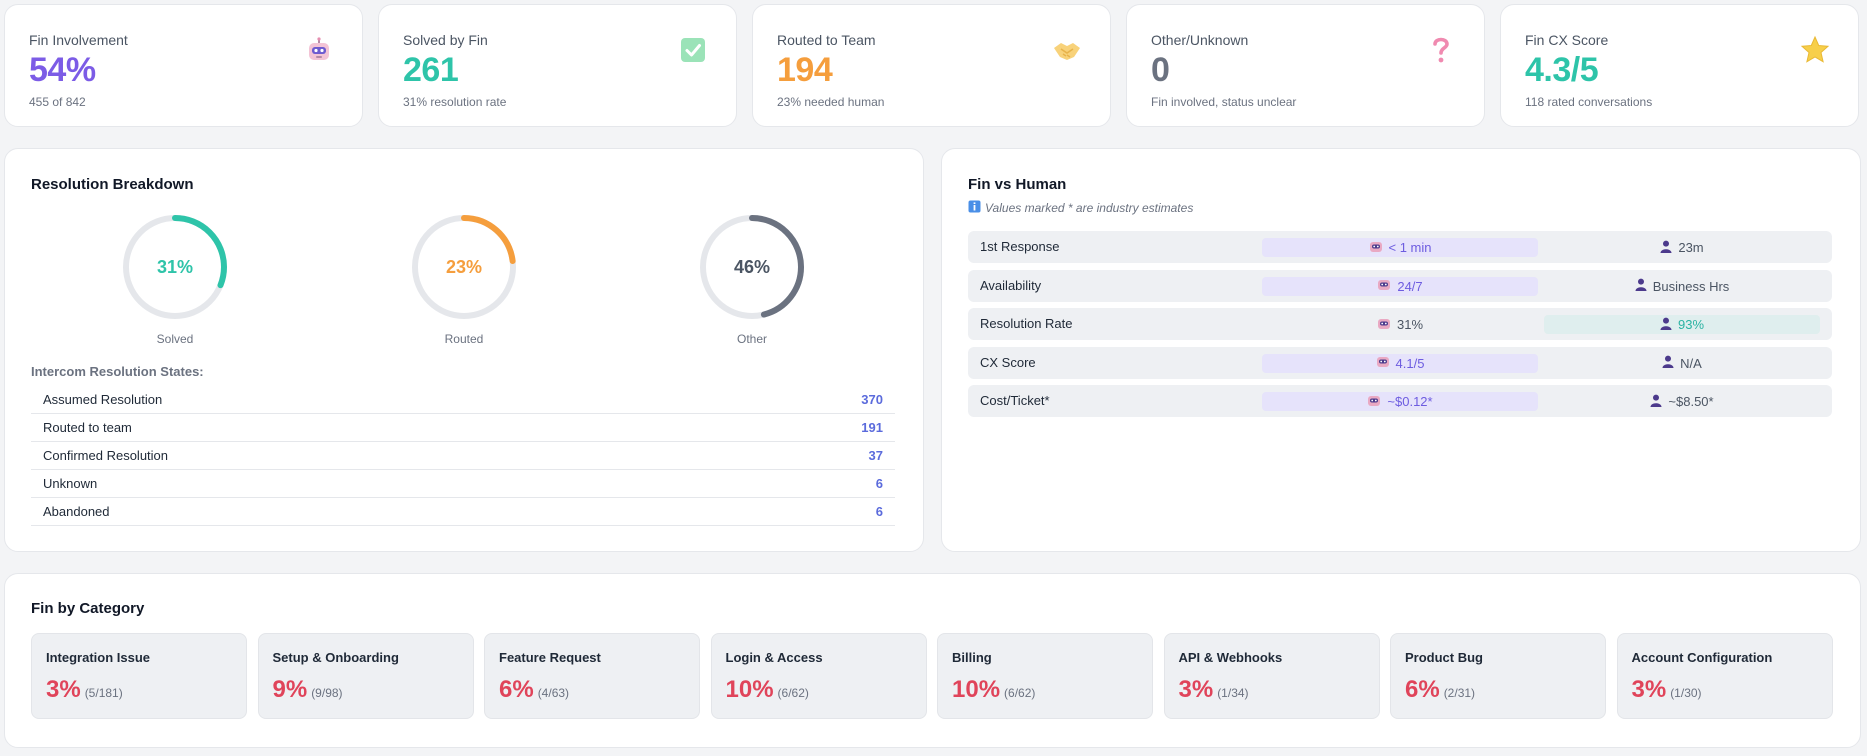  I want to click on kpi-sub: 455 of 842, so click(57, 102).